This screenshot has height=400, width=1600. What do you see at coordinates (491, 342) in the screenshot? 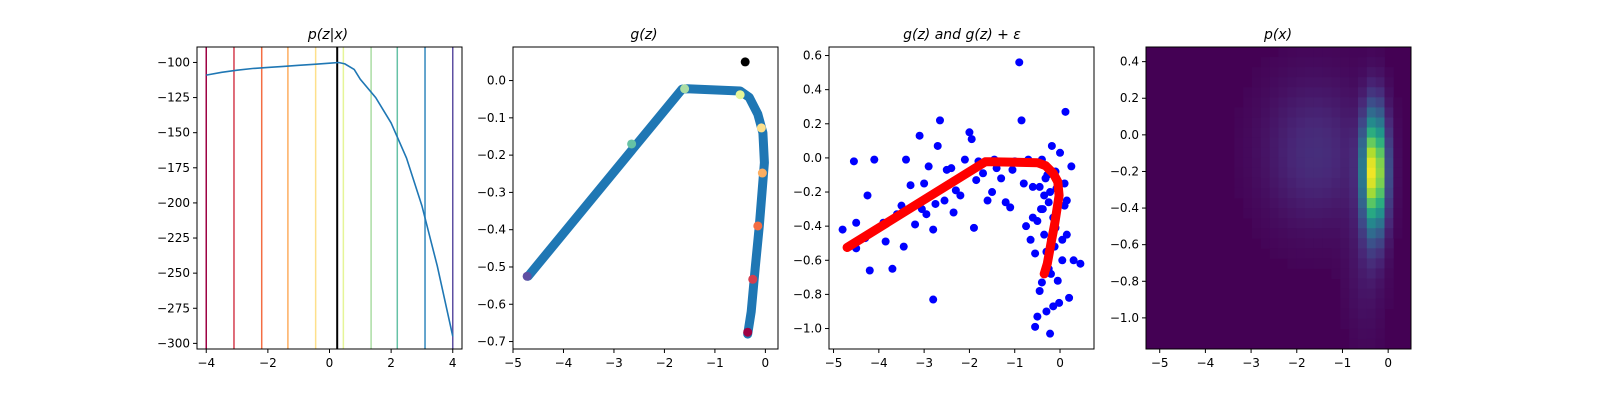
I see `y-tick-label: −0.7` at bounding box center [491, 342].